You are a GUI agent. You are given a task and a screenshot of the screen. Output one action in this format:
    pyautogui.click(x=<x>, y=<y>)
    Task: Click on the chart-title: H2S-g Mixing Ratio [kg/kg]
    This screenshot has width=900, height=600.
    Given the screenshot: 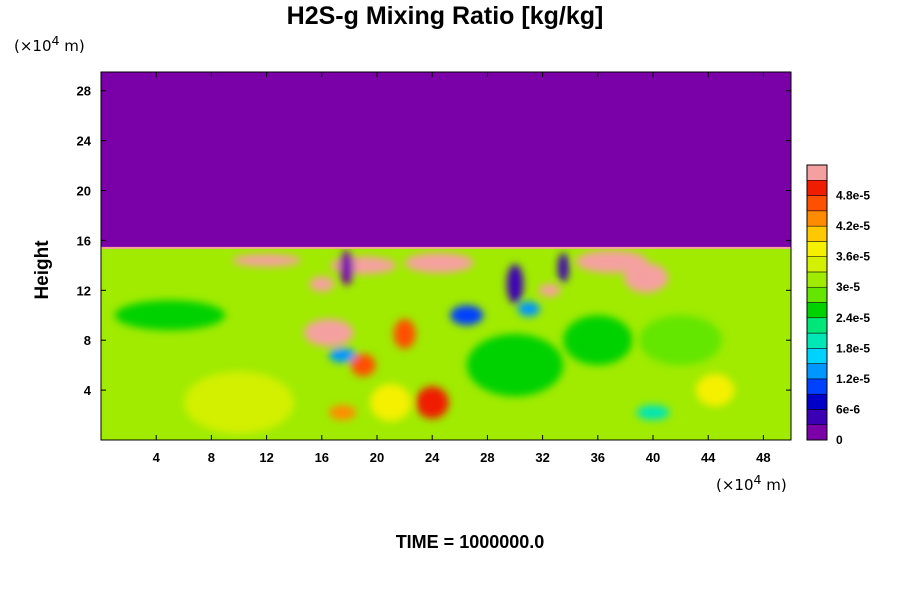 What is the action you would take?
    pyautogui.click(x=445, y=16)
    